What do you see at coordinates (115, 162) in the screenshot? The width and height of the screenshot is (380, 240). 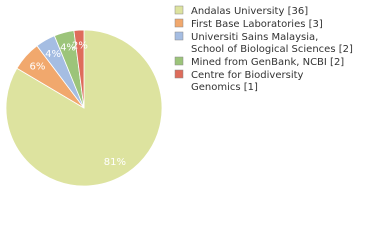 I see `slice-label: 81%` at bounding box center [115, 162].